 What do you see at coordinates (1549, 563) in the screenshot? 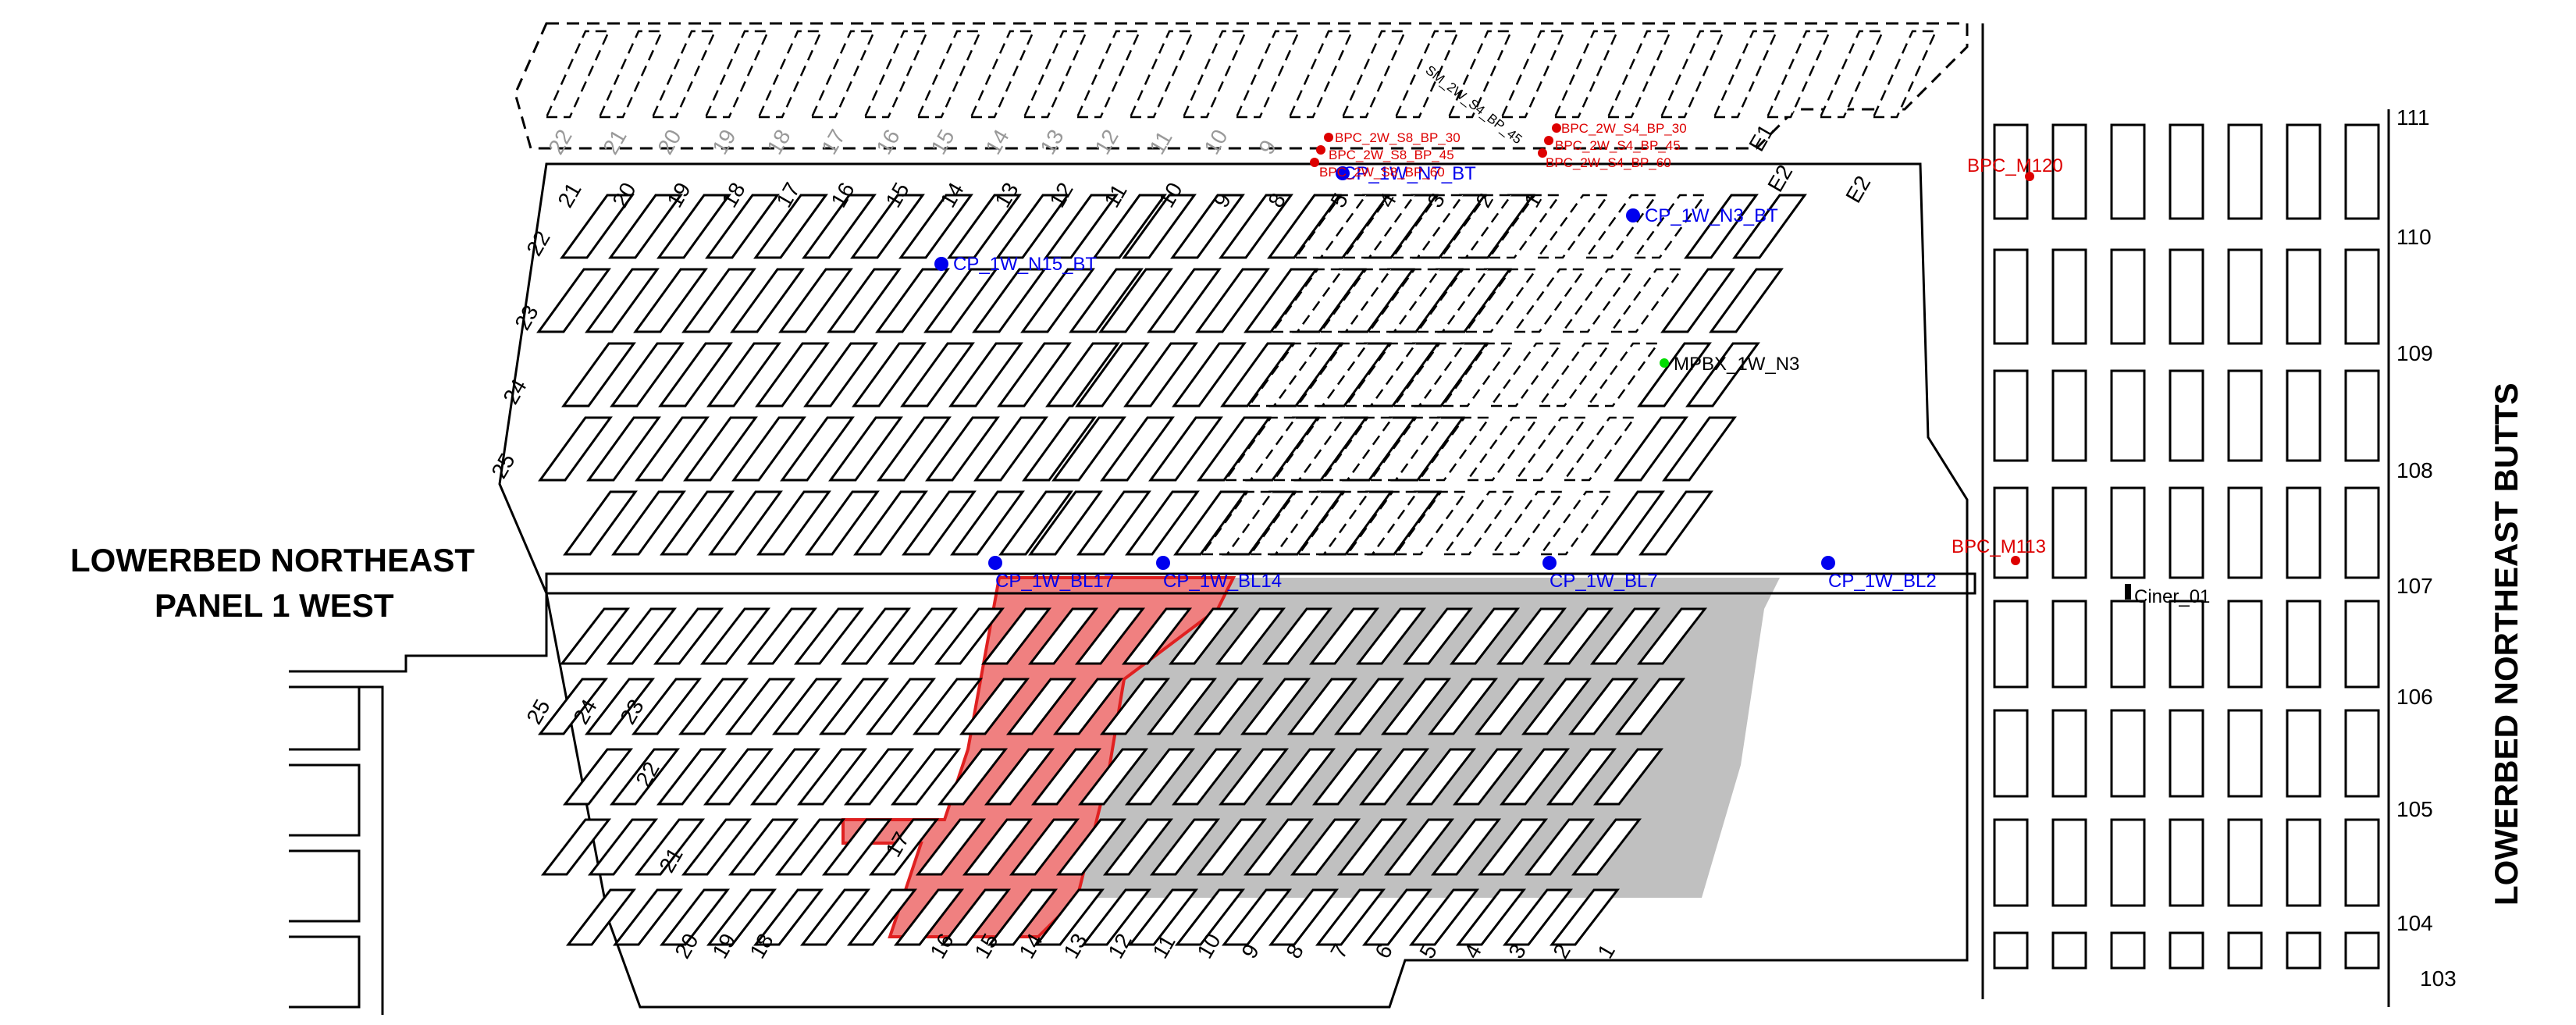
I see `cp-point-bl7` at bounding box center [1549, 563].